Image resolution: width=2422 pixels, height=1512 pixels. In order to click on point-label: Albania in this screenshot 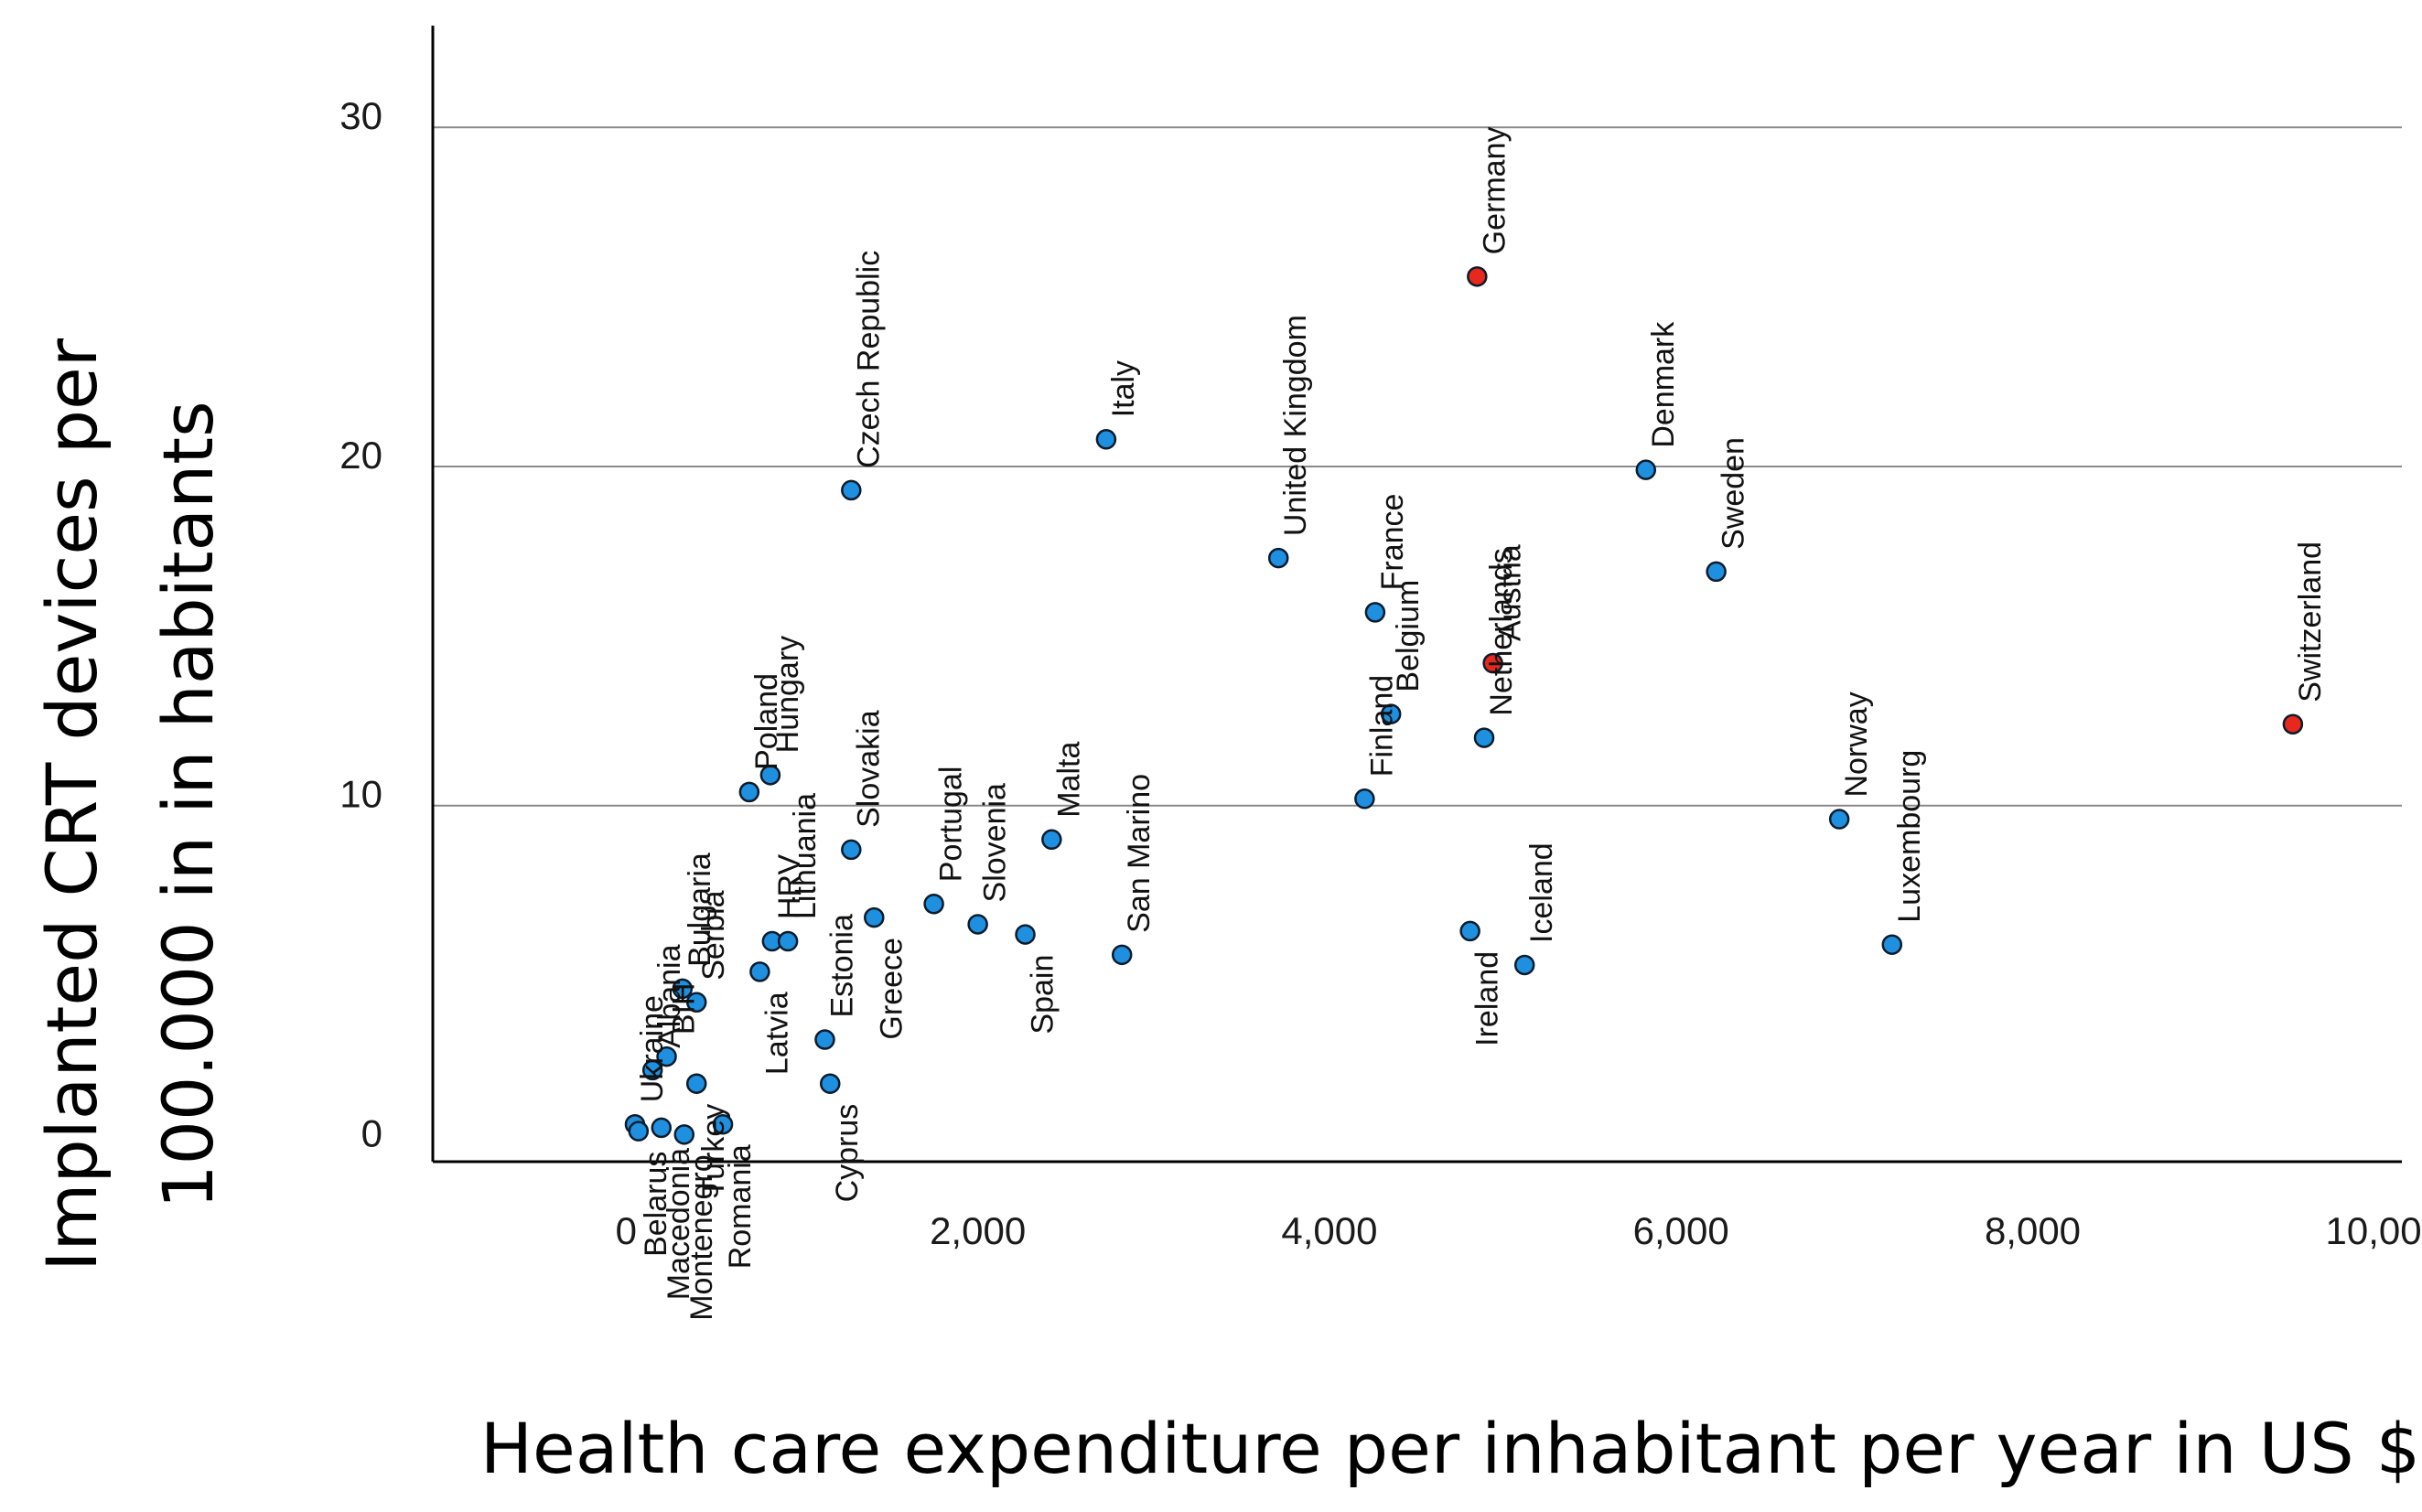, I will do `click(669, 996)`.